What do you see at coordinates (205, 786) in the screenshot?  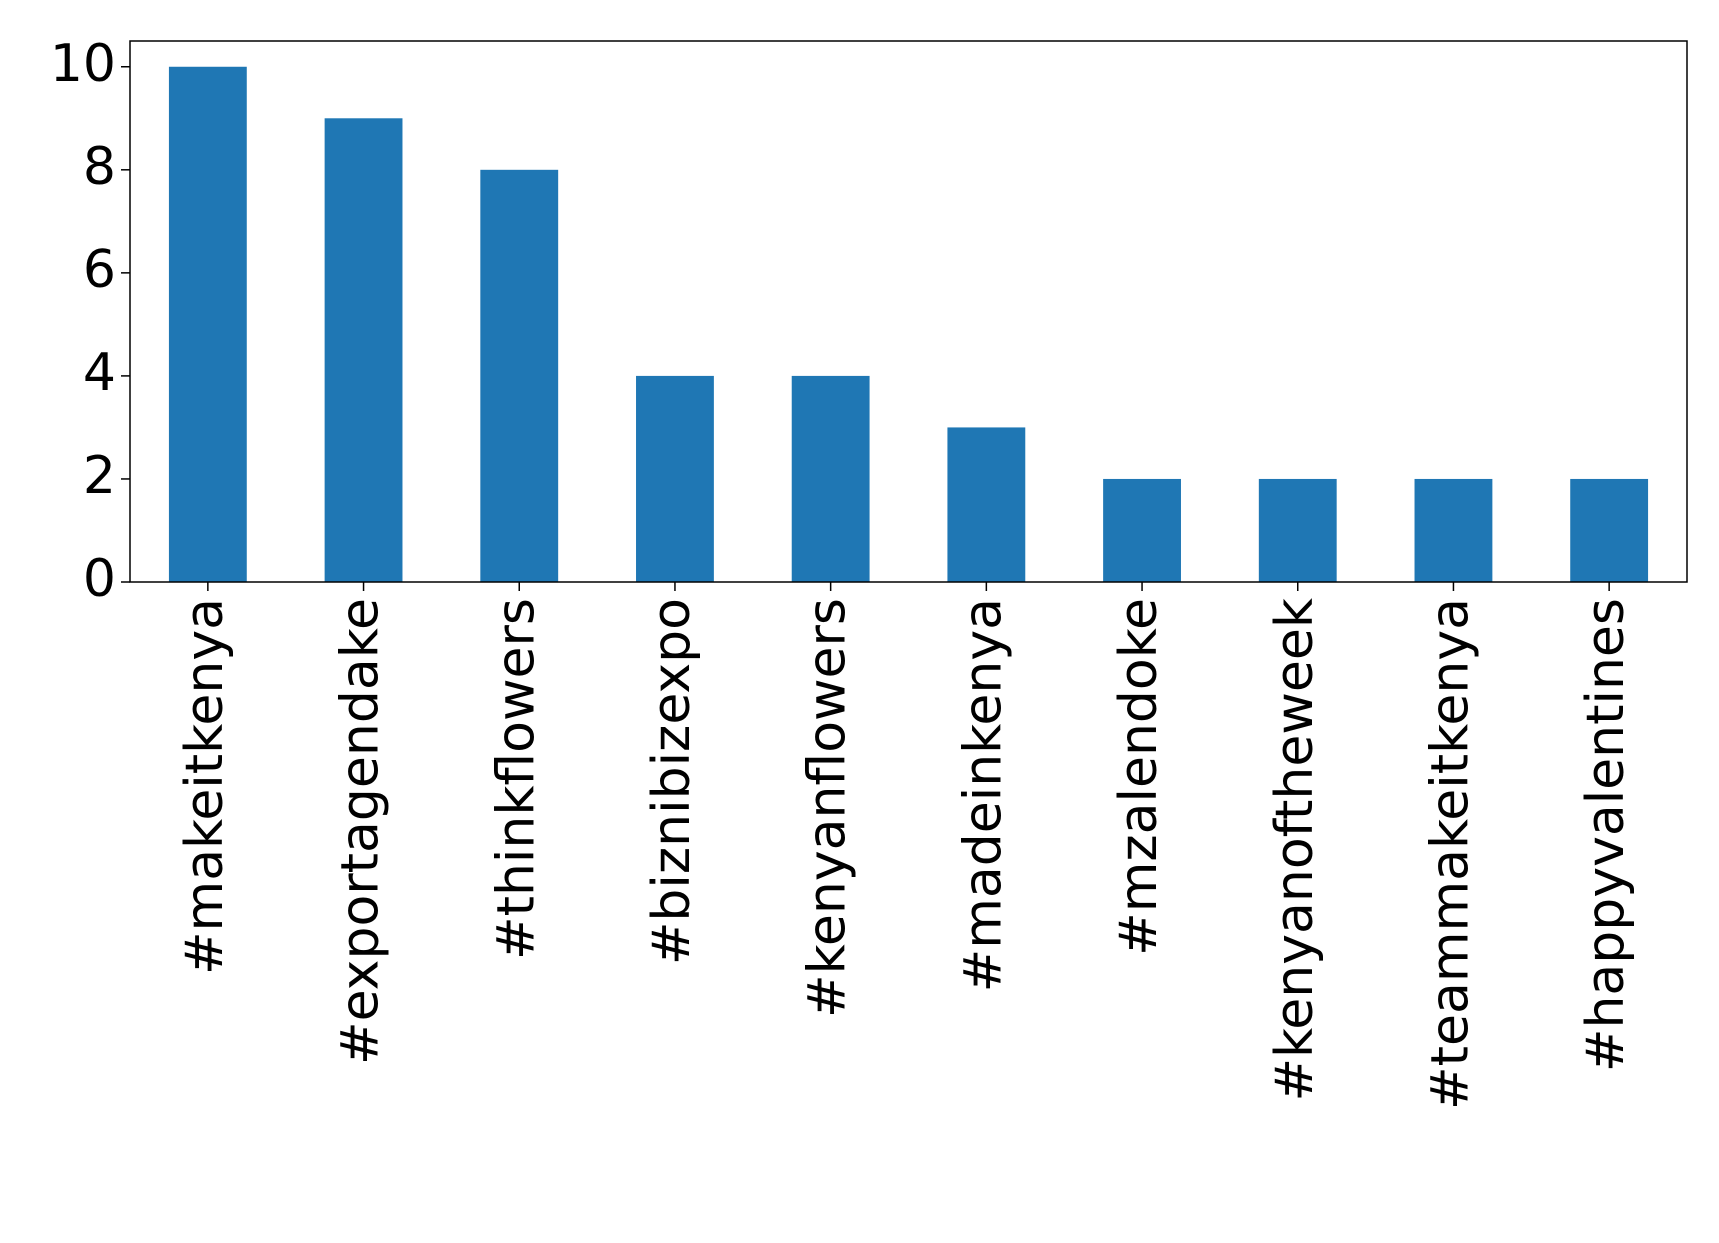 I see `x-tick-label: #makeitkenya` at bounding box center [205, 786].